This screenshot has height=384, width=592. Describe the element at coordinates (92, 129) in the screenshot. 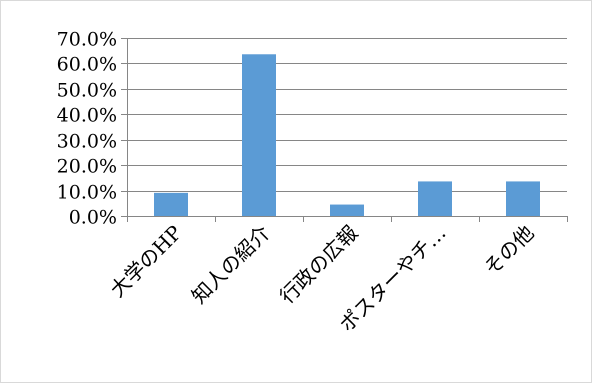

I see `y-axis-ticks: 0.0% 10.0% 20.0% 30.0% 40.0% 50.0% 60.0% 70.0%` at that location.